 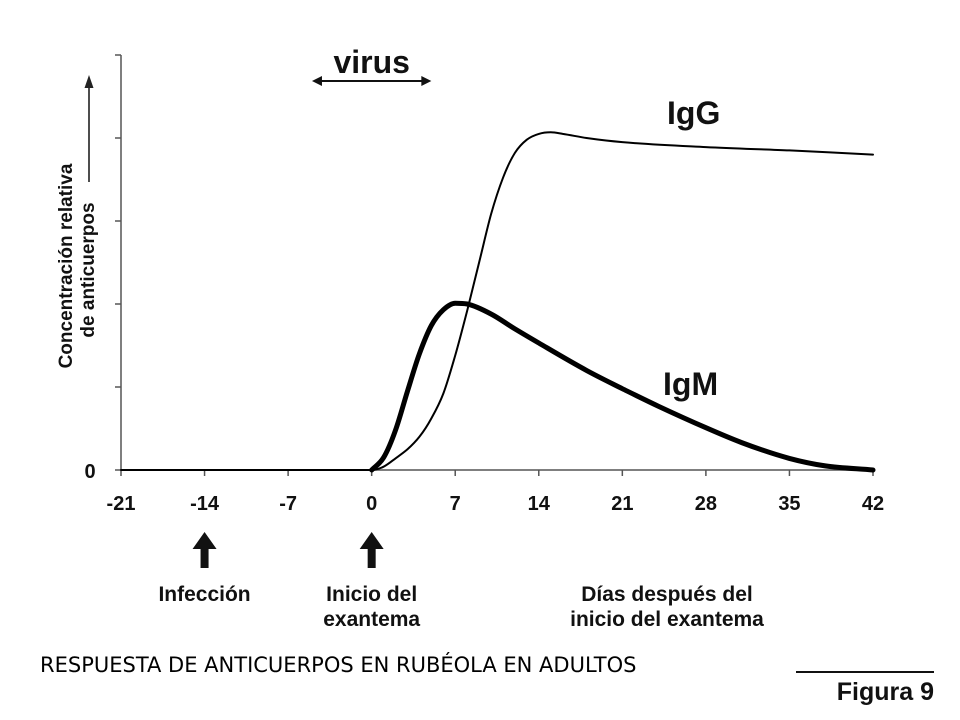 What do you see at coordinates (690, 384) in the screenshot?
I see `series-label-igm: IgM` at bounding box center [690, 384].